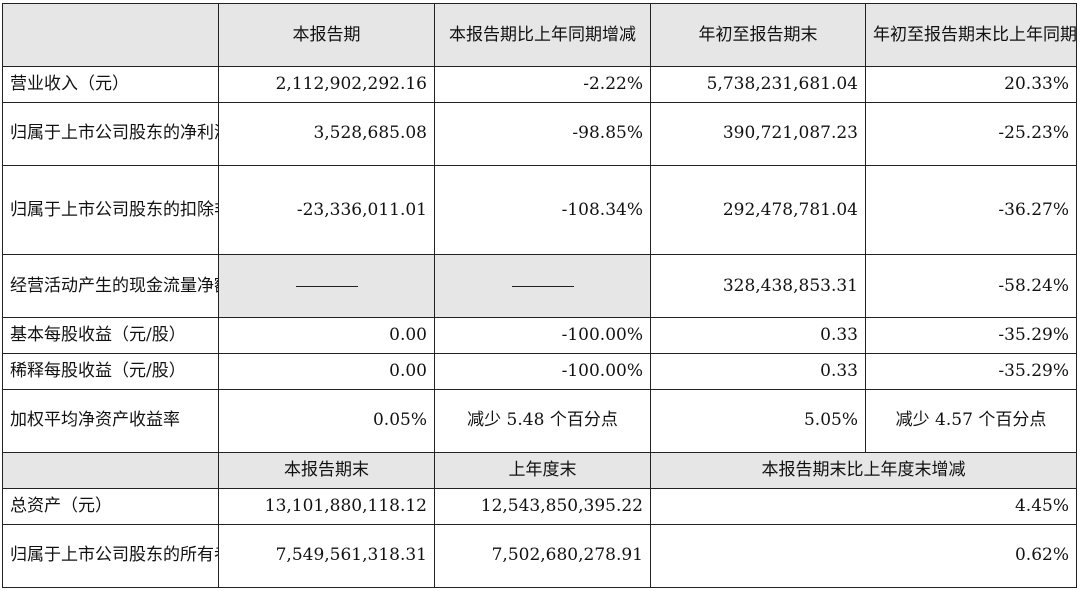 The width and height of the screenshot is (1080, 591). What do you see at coordinates (326, 470) in the screenshot?
I see `header-period-end: 本报告期末` at bounding box center [326, 470].